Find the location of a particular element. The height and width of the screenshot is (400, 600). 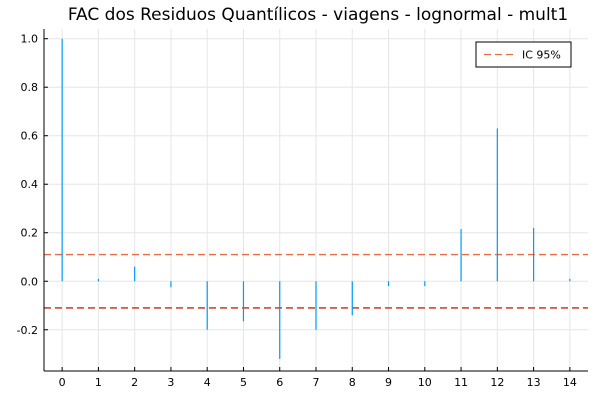

y-tick-label-1.0: 1.0 is located at coordinates (30, 39).